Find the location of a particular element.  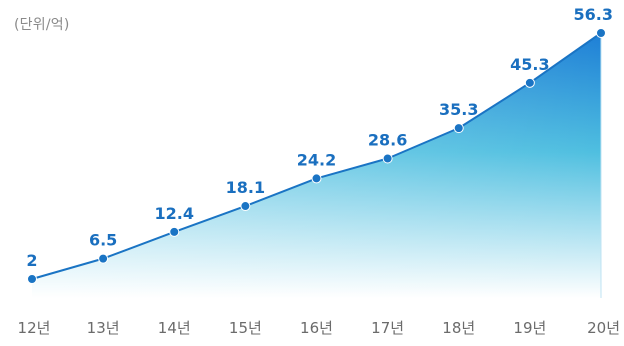

data-point-19년 is located at coordinates (529, 82).